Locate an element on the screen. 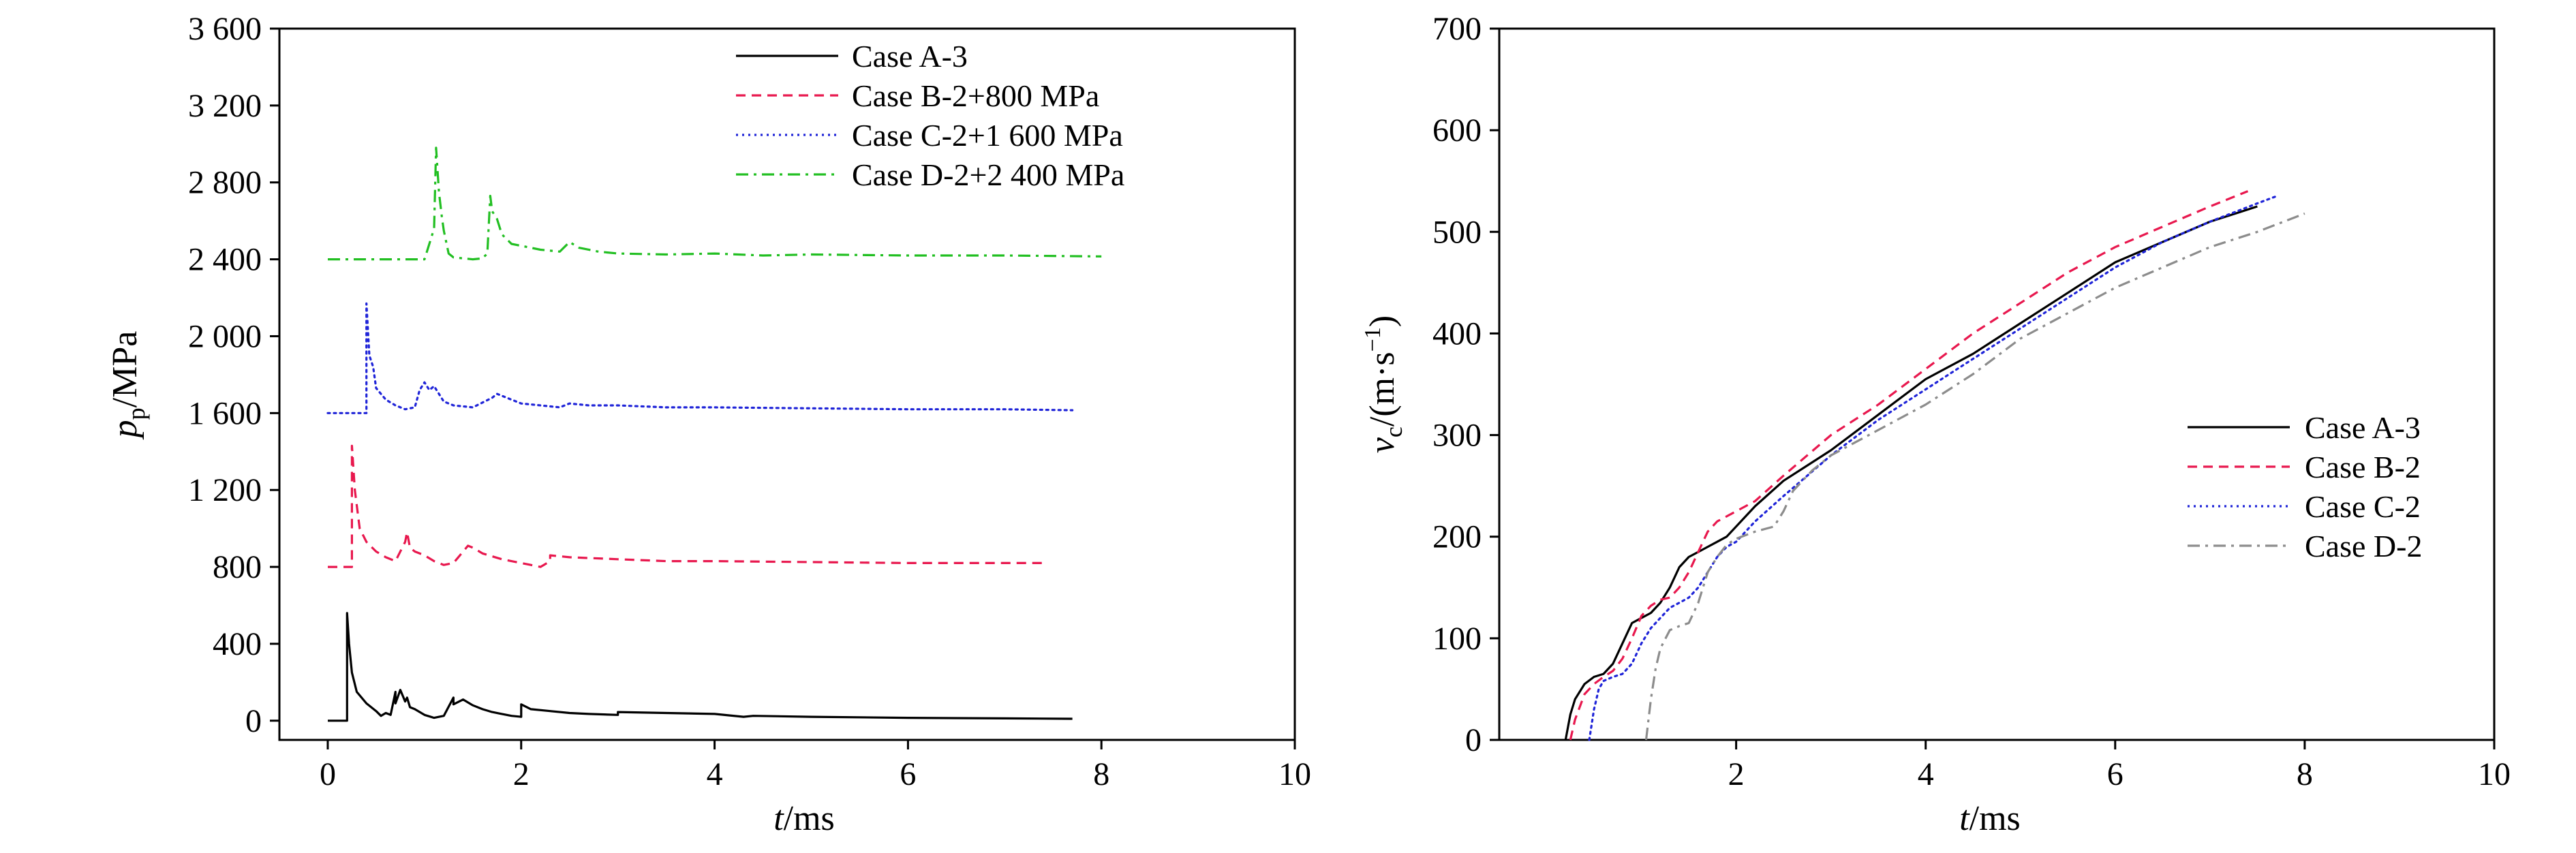 This screenshot has height=853, width=2576. y-tick-label: 300 is located at coordinates (1457, 436).